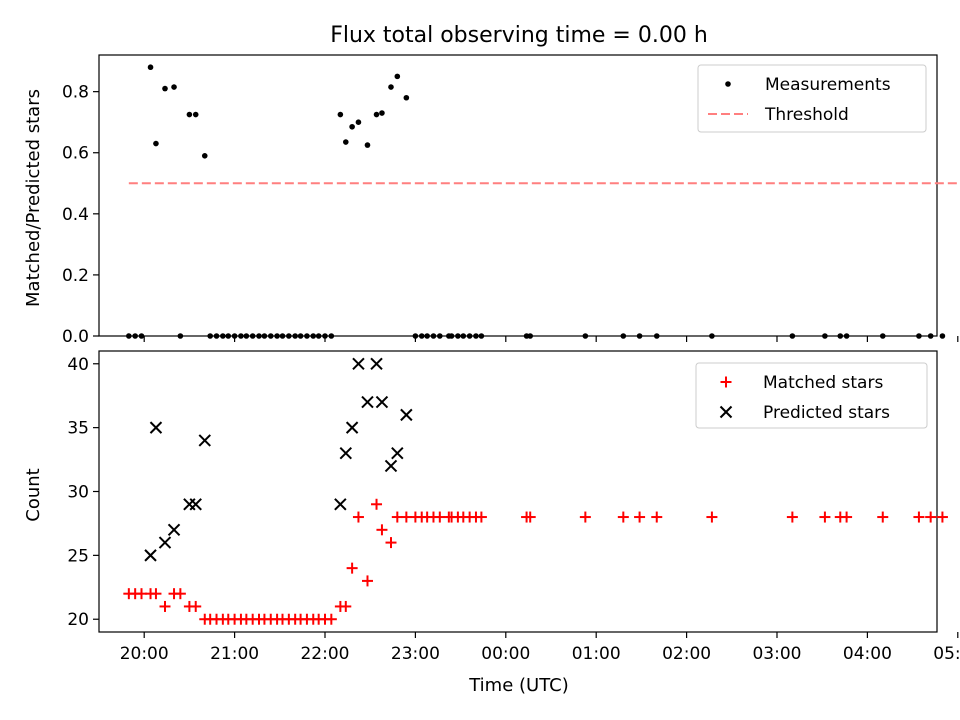 This screenshot has height=720, width=960. I want to click on legend: Measurements Threshold, so click(812, 98).